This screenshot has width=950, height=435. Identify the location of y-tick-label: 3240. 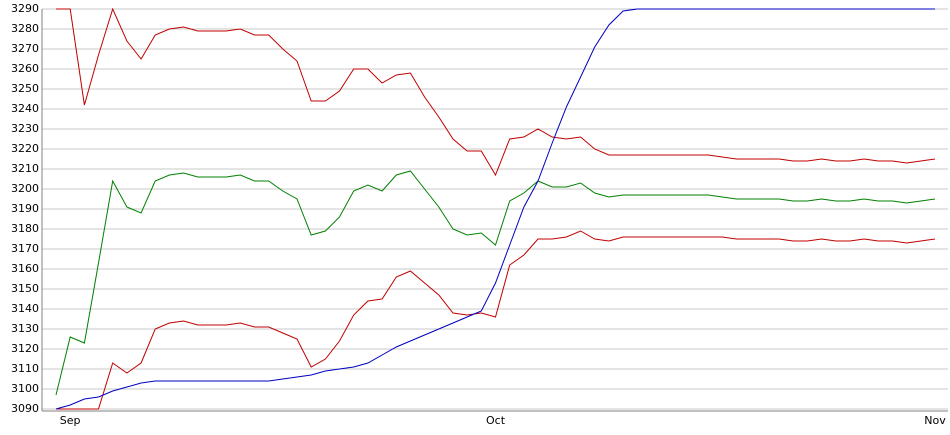
(25, 108).